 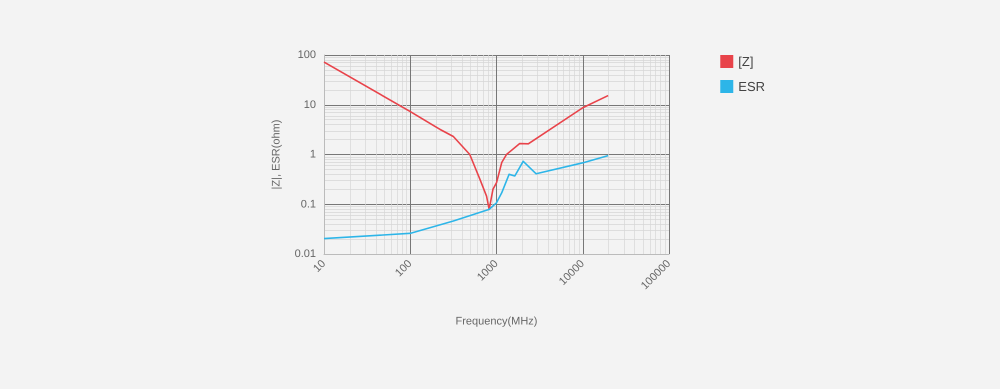 I want to click on y-tick-label: 1, so click(x=313, y=154).